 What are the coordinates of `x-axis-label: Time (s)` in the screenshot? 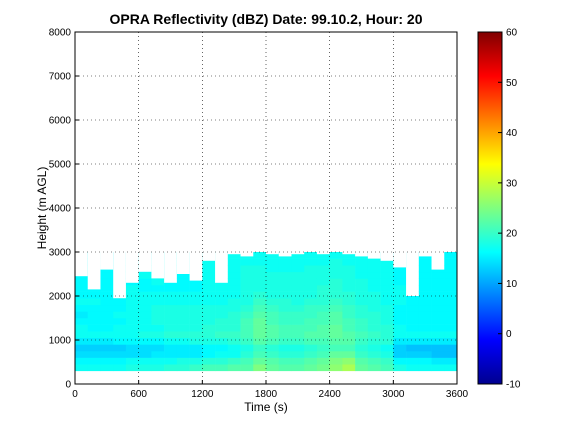 It's located at (266, 407).